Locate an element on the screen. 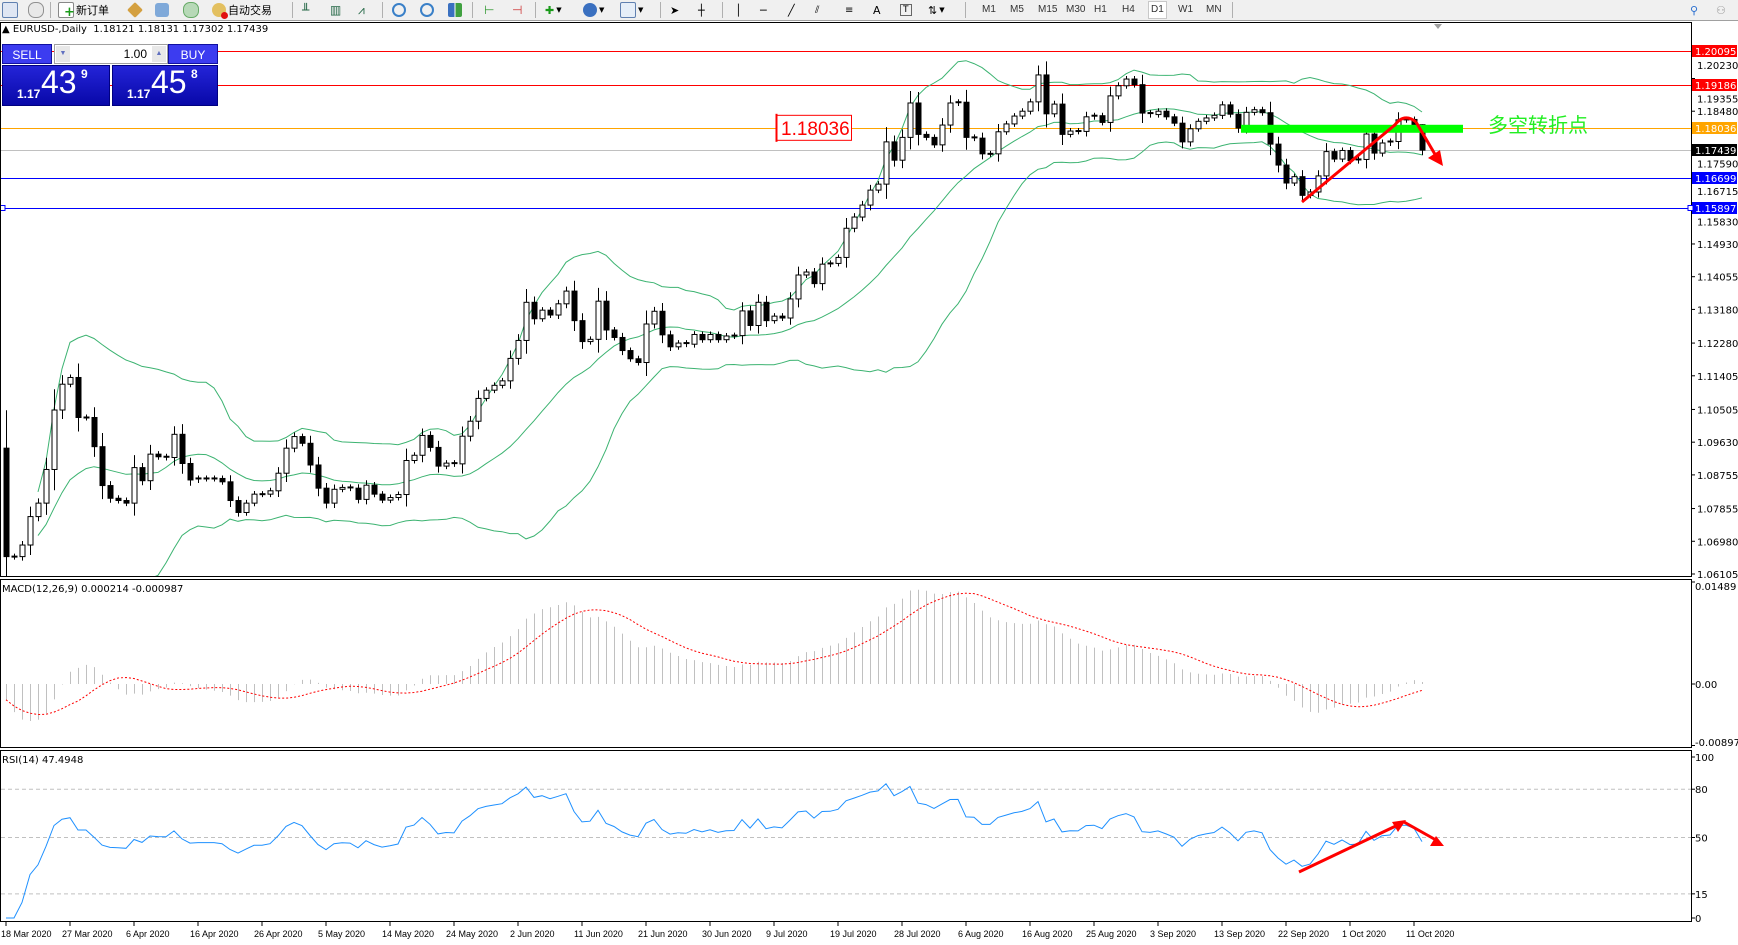  zoom-out-icon is located at coordinates (427, 10).